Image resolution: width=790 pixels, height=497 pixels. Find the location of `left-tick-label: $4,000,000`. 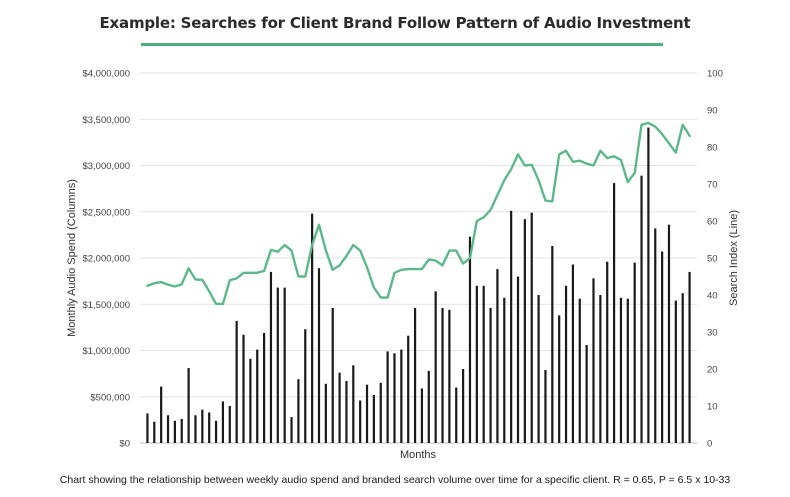

left-tick-label: $4,000,000 is located at coordinates (106, 74).